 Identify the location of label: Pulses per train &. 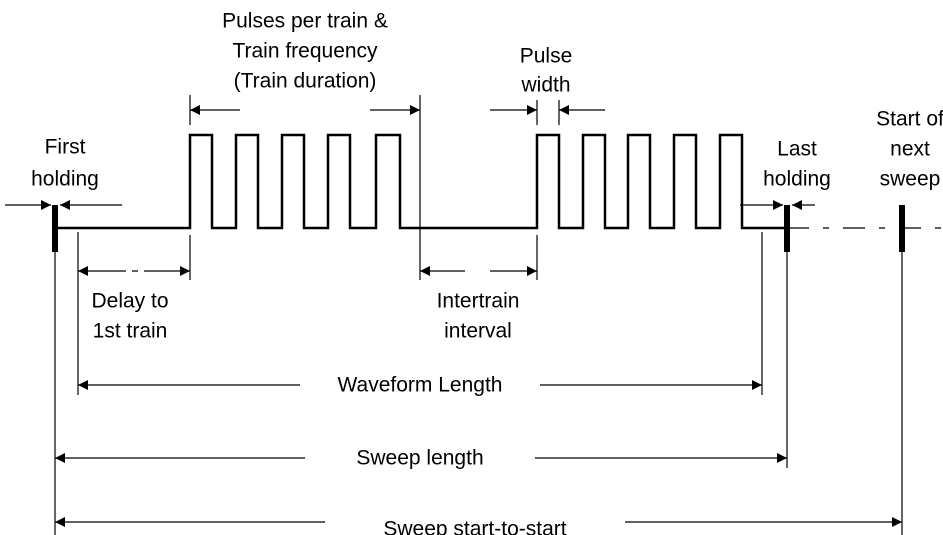
(305, 21).